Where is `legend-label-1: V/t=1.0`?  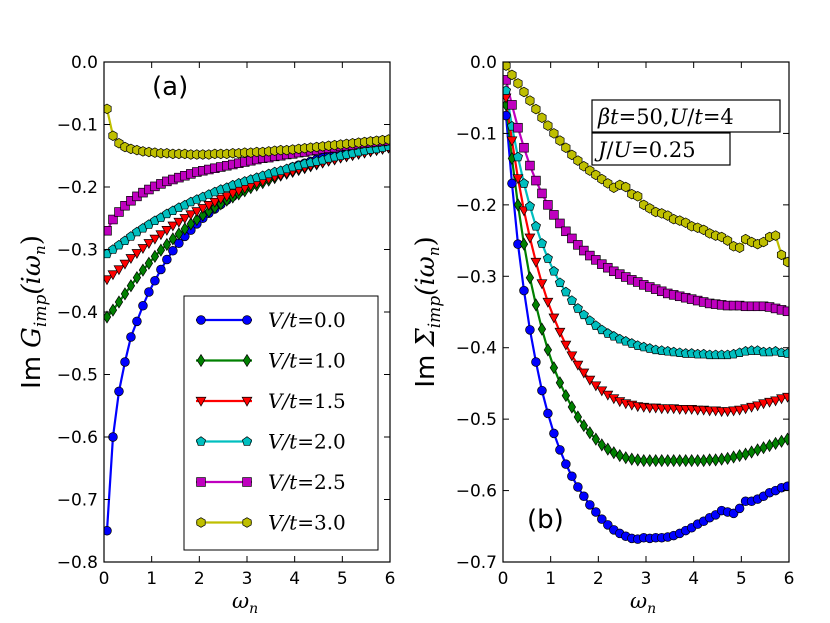
legend-label-1: V/t=1.0 is located at coordinates (307, 361).